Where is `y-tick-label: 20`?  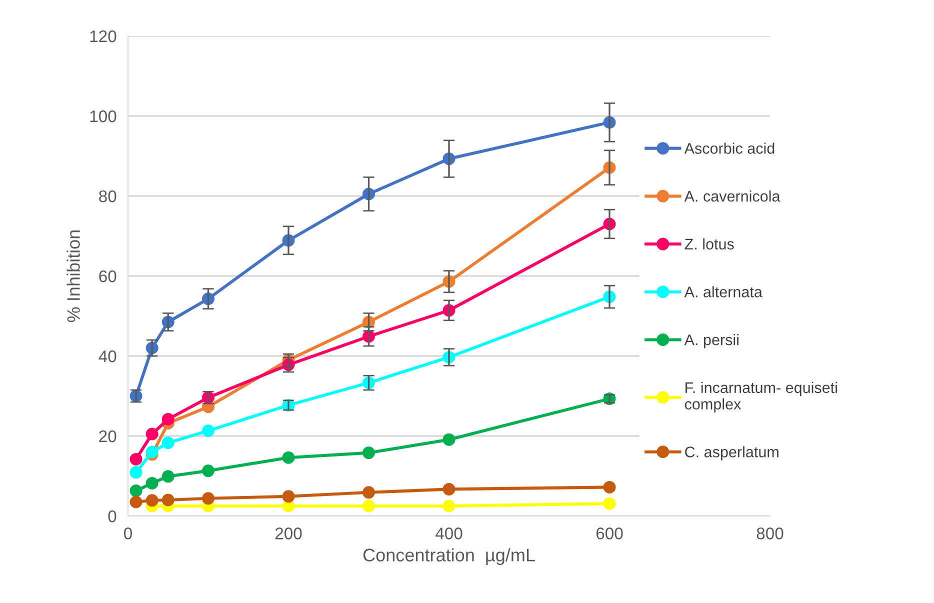
y-tick-label: 20 is located at coordinates (107, 436).